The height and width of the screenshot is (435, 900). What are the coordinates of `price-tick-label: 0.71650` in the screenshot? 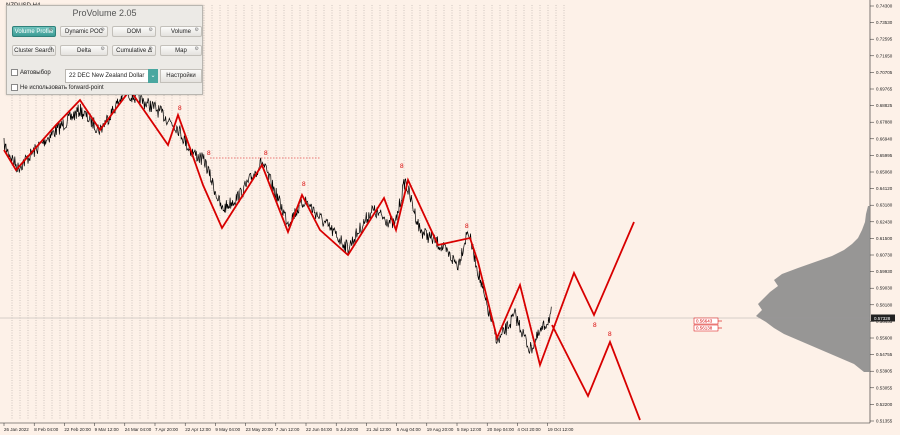 It's located at (884, 55).